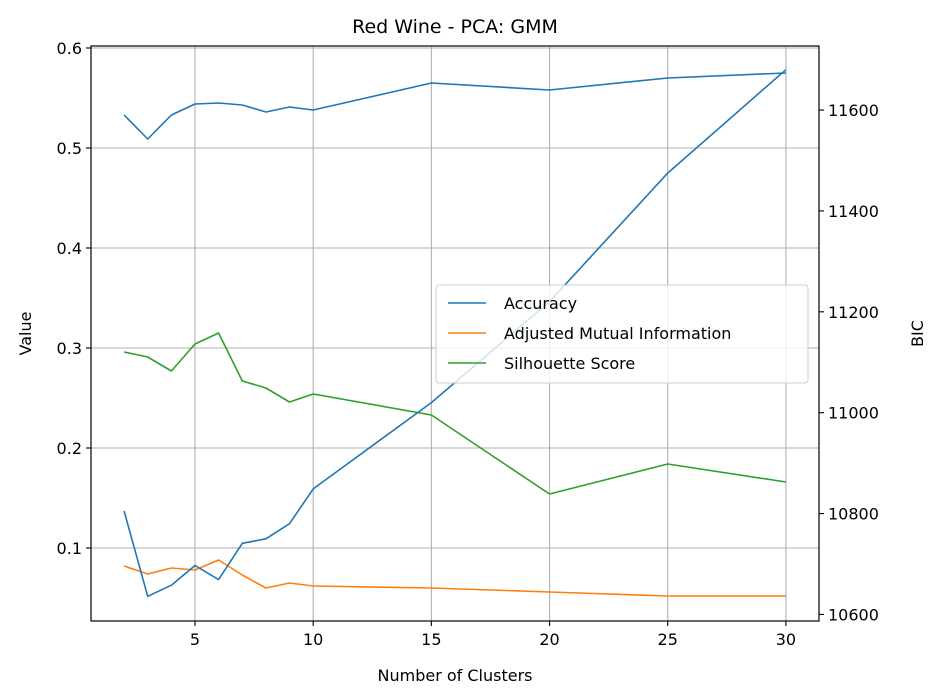  Describe the element at coordinates (69, 548) in the screenshot. I see `y-tick-label: 0.1` at that location.